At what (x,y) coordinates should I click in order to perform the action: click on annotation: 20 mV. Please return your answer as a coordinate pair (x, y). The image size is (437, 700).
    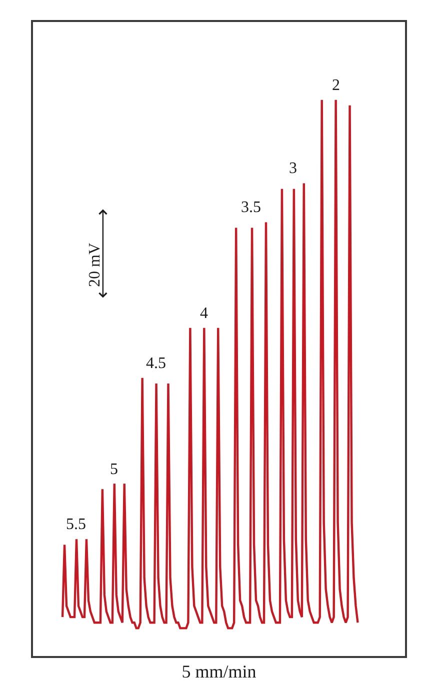
    Looking at the image, I should click on (95, 264).